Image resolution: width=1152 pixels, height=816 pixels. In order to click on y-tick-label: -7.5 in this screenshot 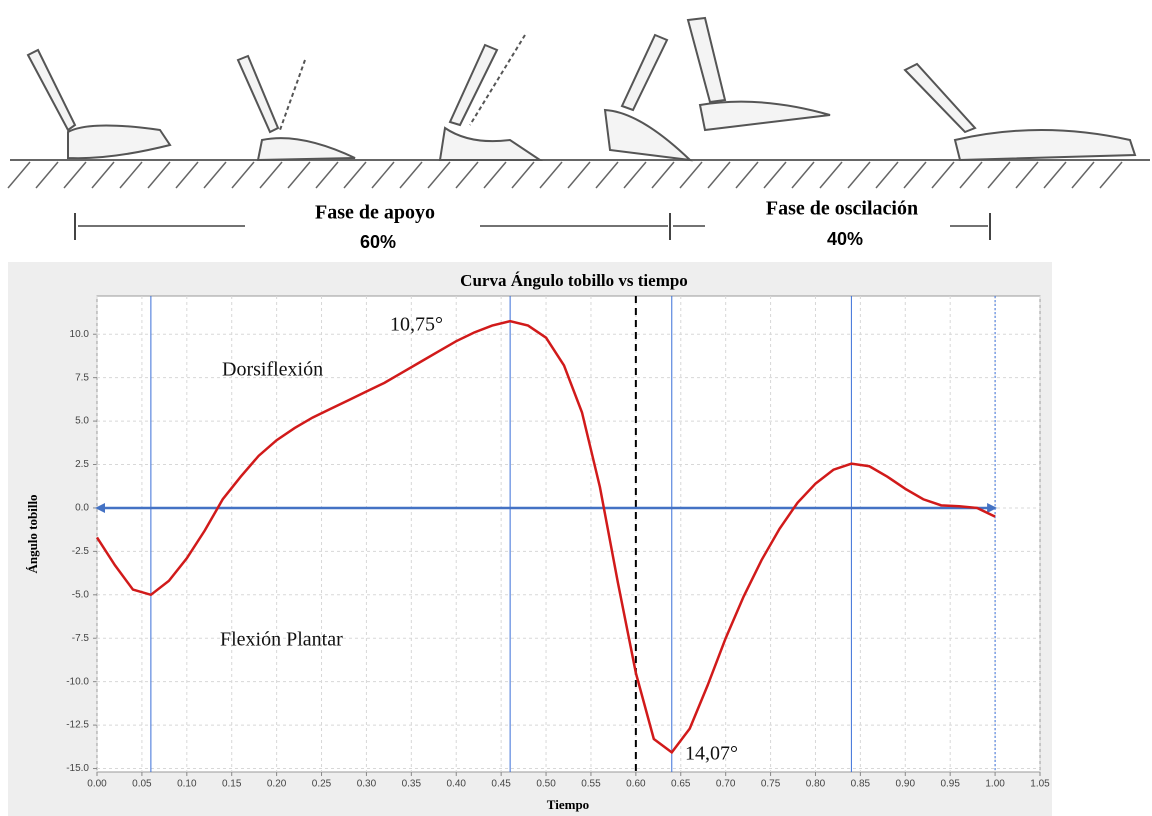, I will do `click(81, 638)`.